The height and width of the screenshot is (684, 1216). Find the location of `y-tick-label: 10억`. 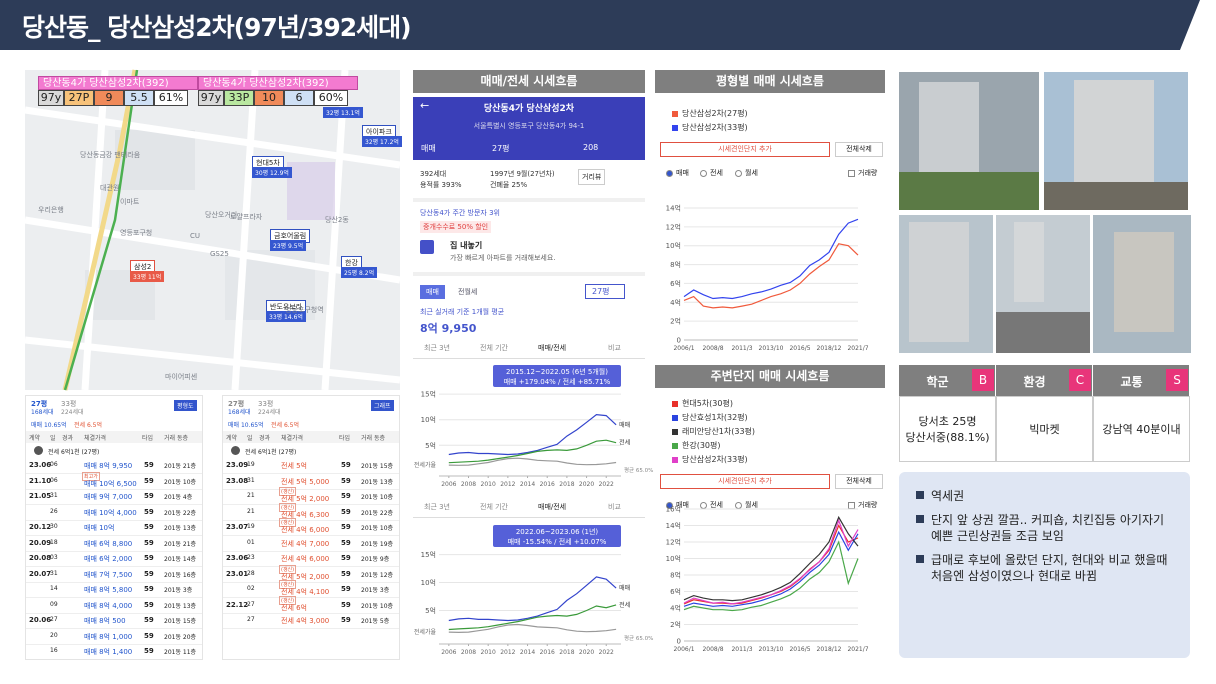

y-tick-label: 10억 is located at coordinates (428, 583).